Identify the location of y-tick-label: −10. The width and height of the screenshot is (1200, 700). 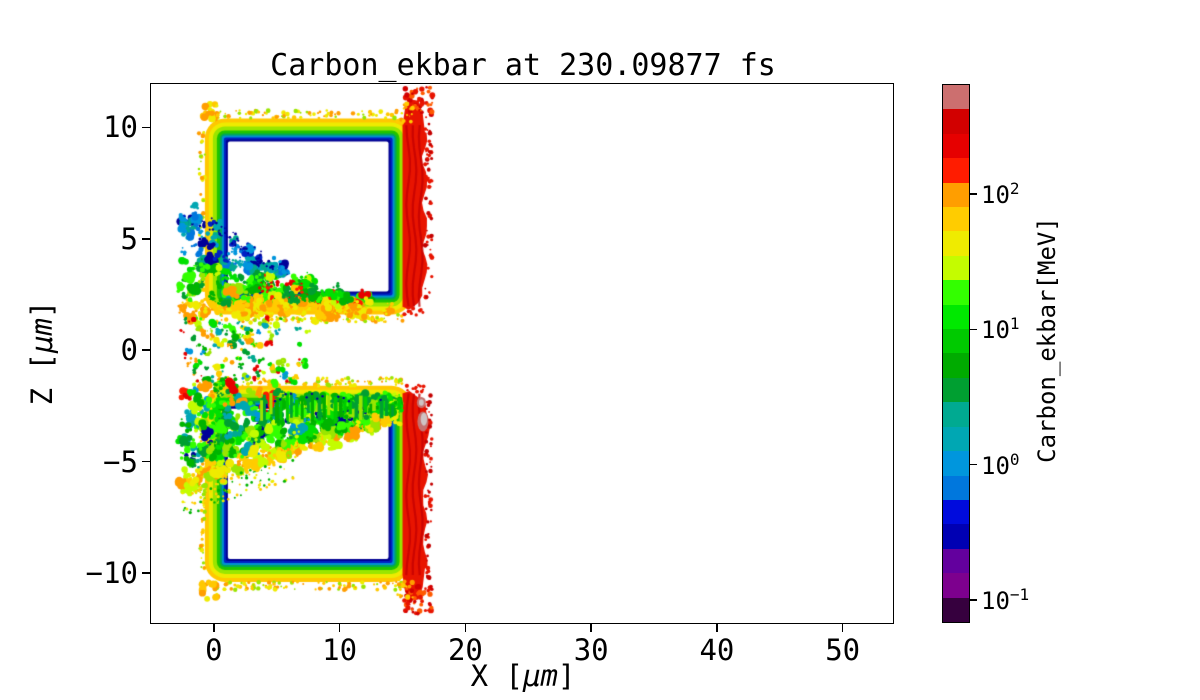
(111, 572).